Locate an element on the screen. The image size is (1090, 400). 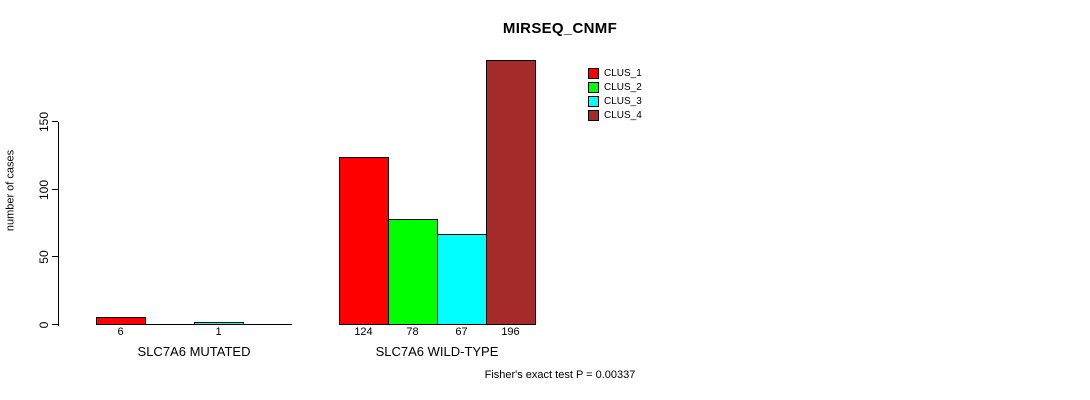
legend-row: CLUS_3 is located at coordinates (615, 101).